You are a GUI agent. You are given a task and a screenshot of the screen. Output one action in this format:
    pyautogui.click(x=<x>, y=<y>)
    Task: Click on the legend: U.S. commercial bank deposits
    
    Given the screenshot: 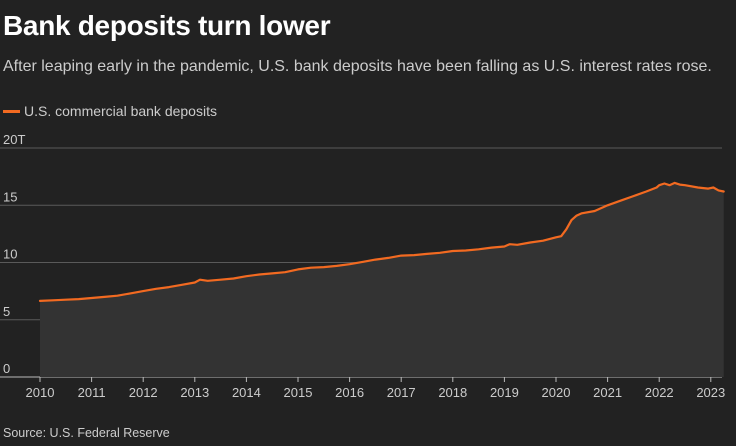 What is the action you would take?
    pyautogui.click(x=110, y=111)
    